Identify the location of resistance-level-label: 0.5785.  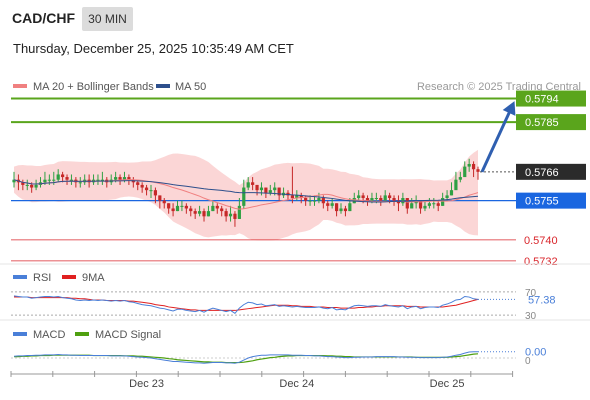
(542, 123).